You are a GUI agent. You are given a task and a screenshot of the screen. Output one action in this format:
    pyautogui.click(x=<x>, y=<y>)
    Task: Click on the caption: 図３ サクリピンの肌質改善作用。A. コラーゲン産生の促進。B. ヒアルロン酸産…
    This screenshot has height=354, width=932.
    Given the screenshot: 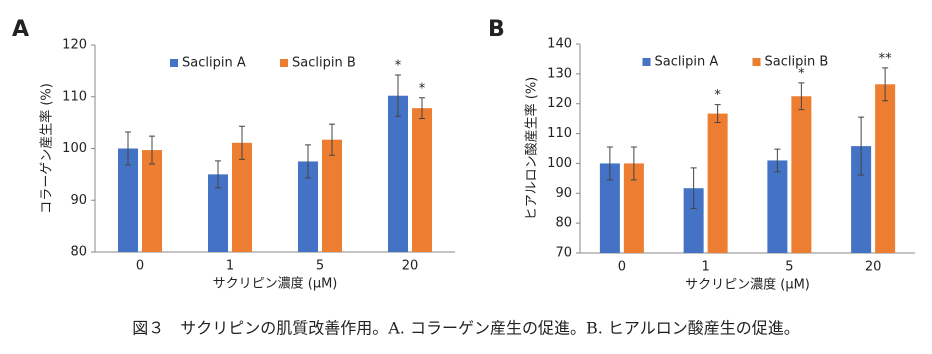 What is the action you would take?
    pyautogui.click(x=466, y=328)
    